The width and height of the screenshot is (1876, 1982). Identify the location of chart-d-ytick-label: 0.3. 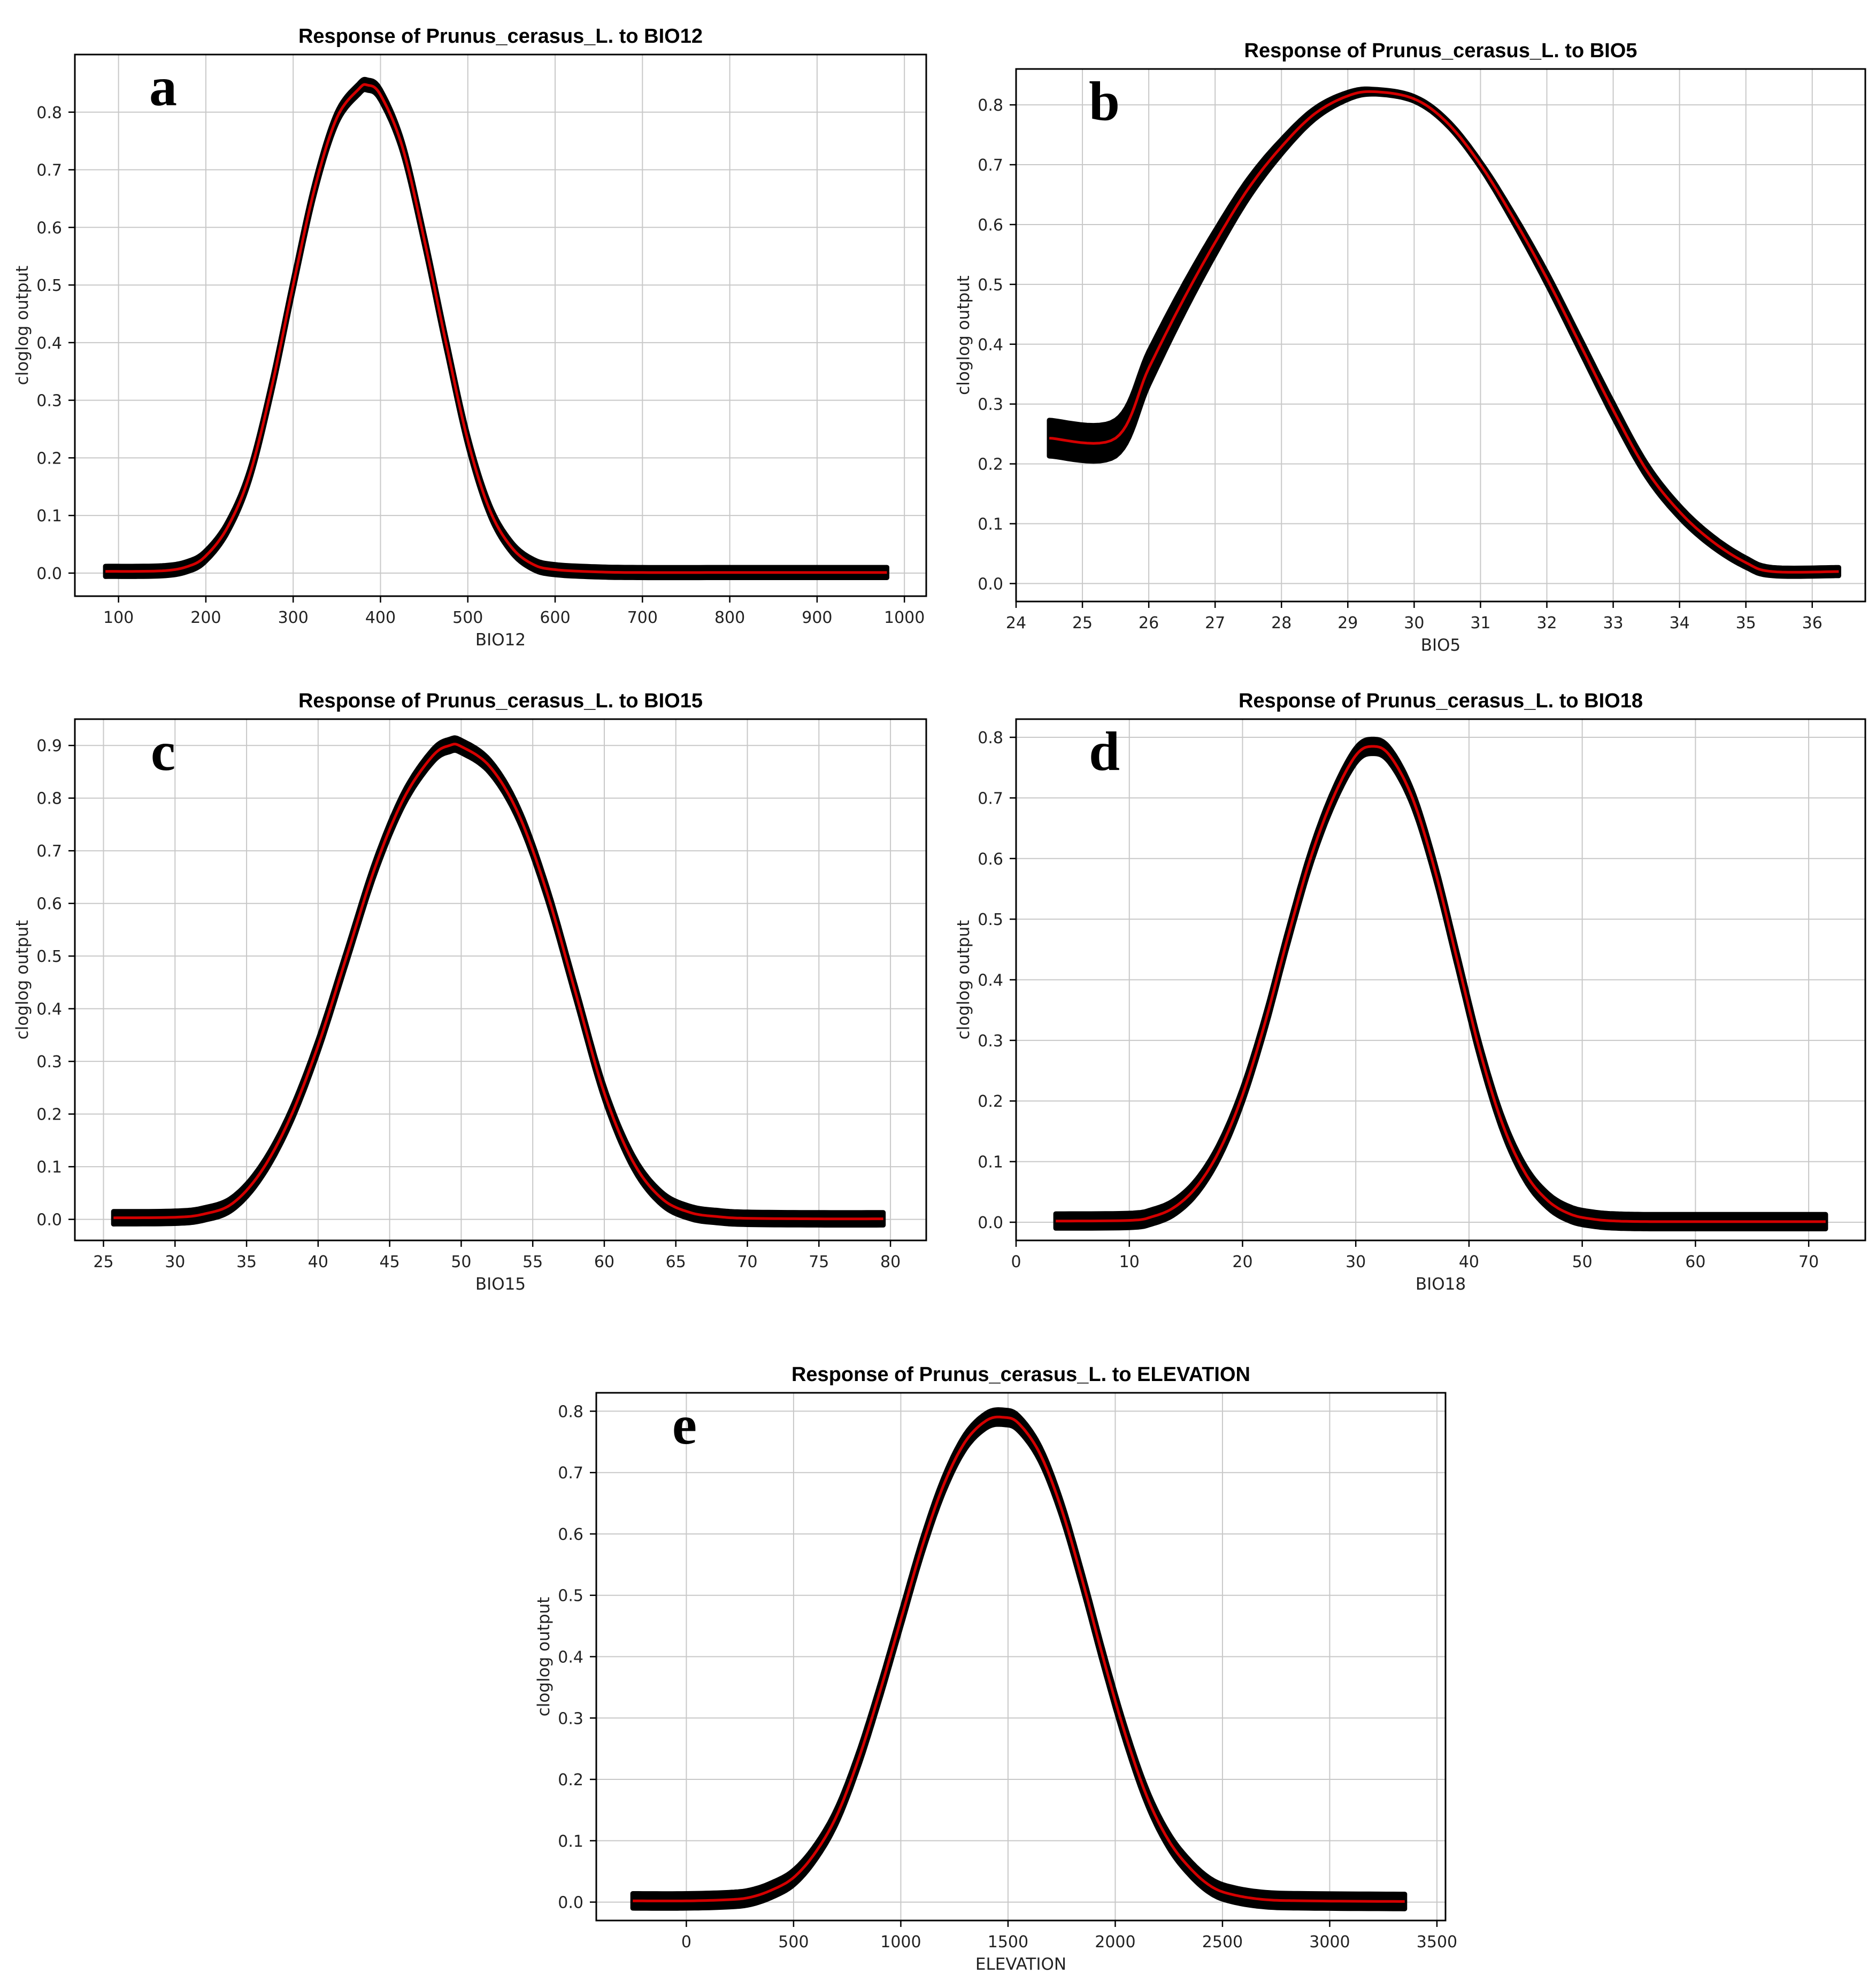
(990, 1041).